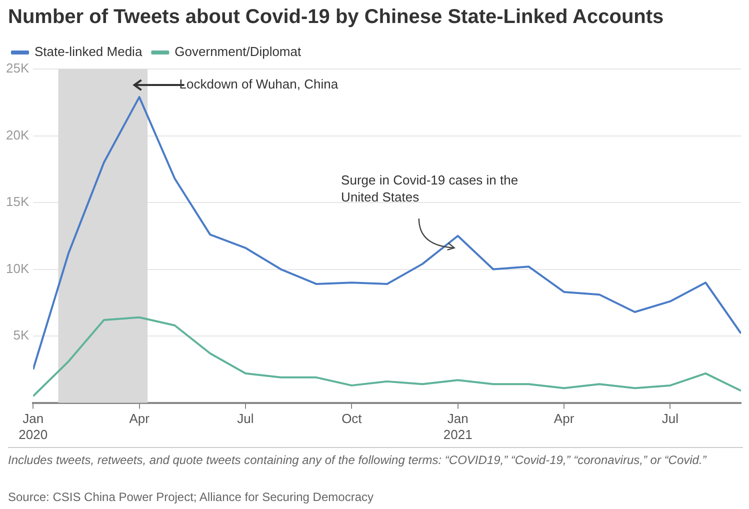 Image resolution: width=749 pixels, height=509 pixels. What do you see at coordinates (18, 268) in the screenshot?
I see `y-tick-label: 10K` at bounding box center [18, 268].